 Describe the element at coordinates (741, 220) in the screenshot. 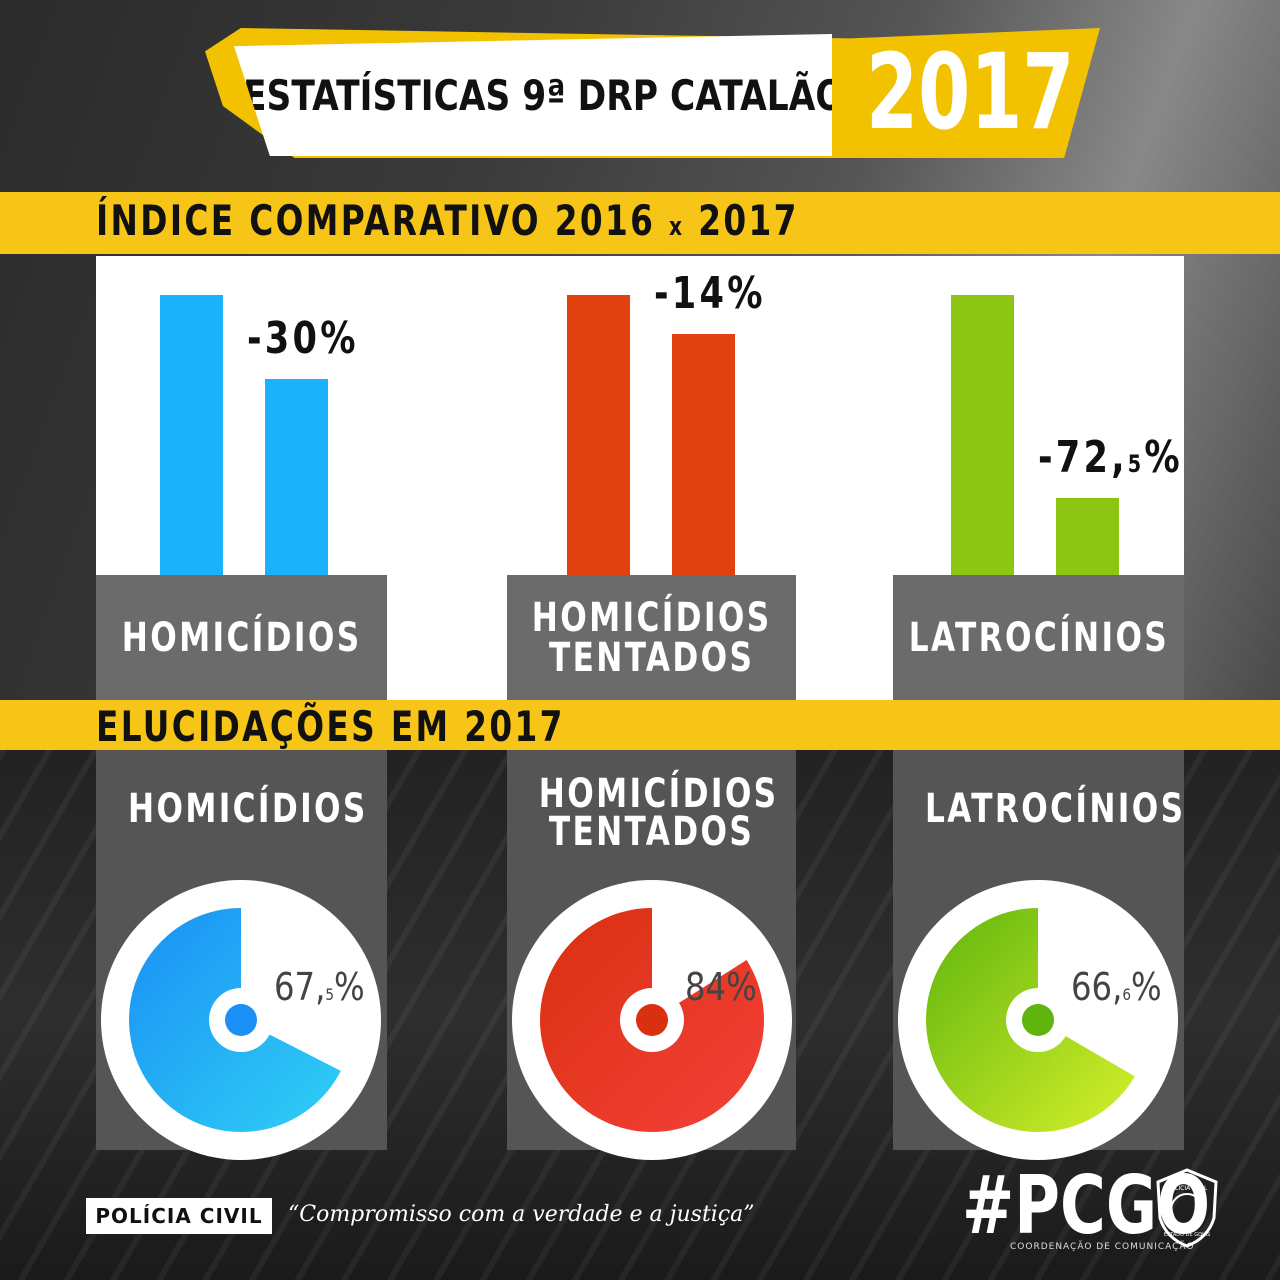

I see `section-title-suffix: 2017` at that location.